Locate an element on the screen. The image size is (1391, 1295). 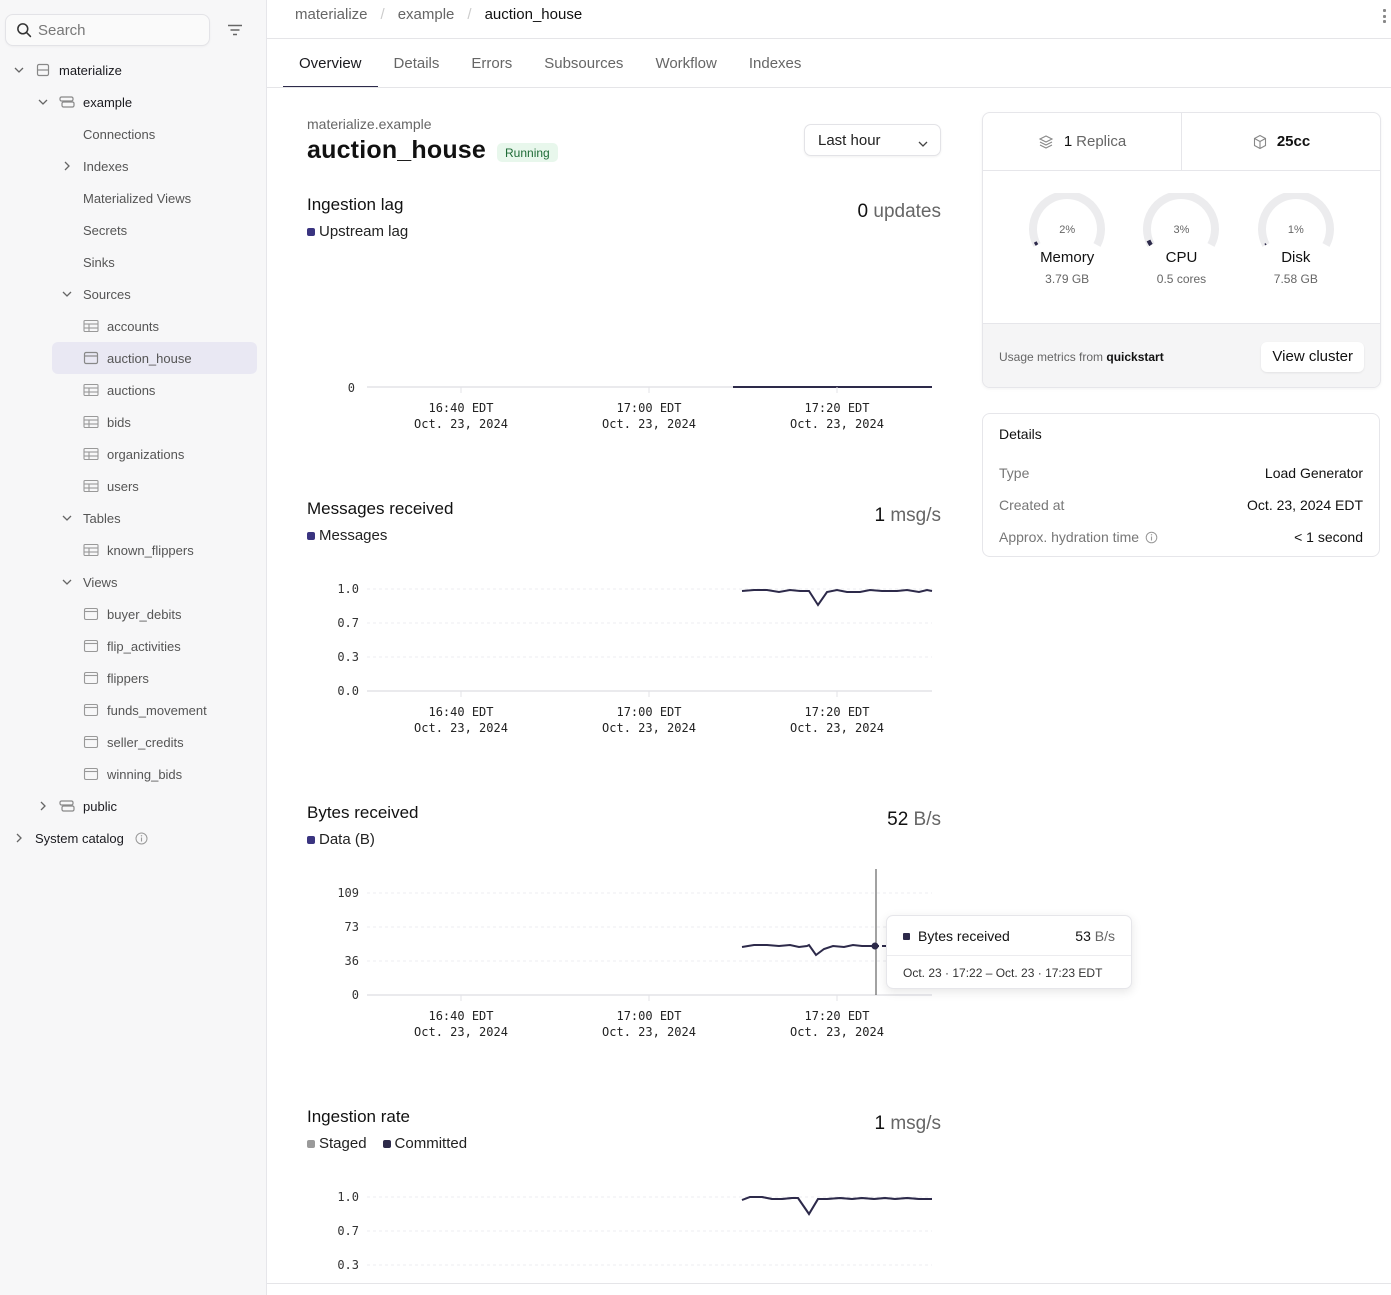
tree-item-system-catalog: System catalog is located at coordinates (133, 838).